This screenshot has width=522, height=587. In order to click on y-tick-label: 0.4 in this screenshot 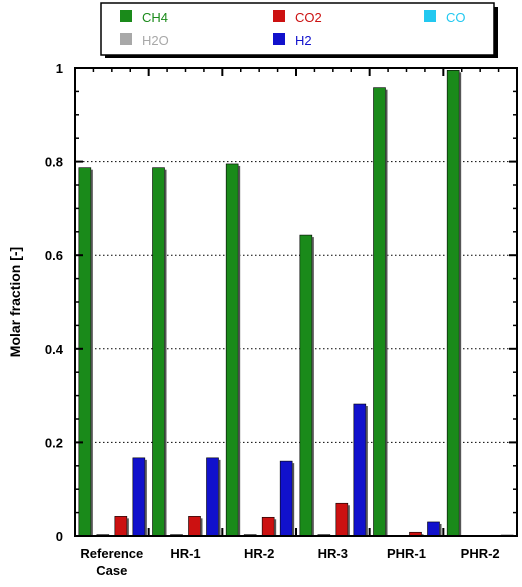, I will do `click(54, 349)`.